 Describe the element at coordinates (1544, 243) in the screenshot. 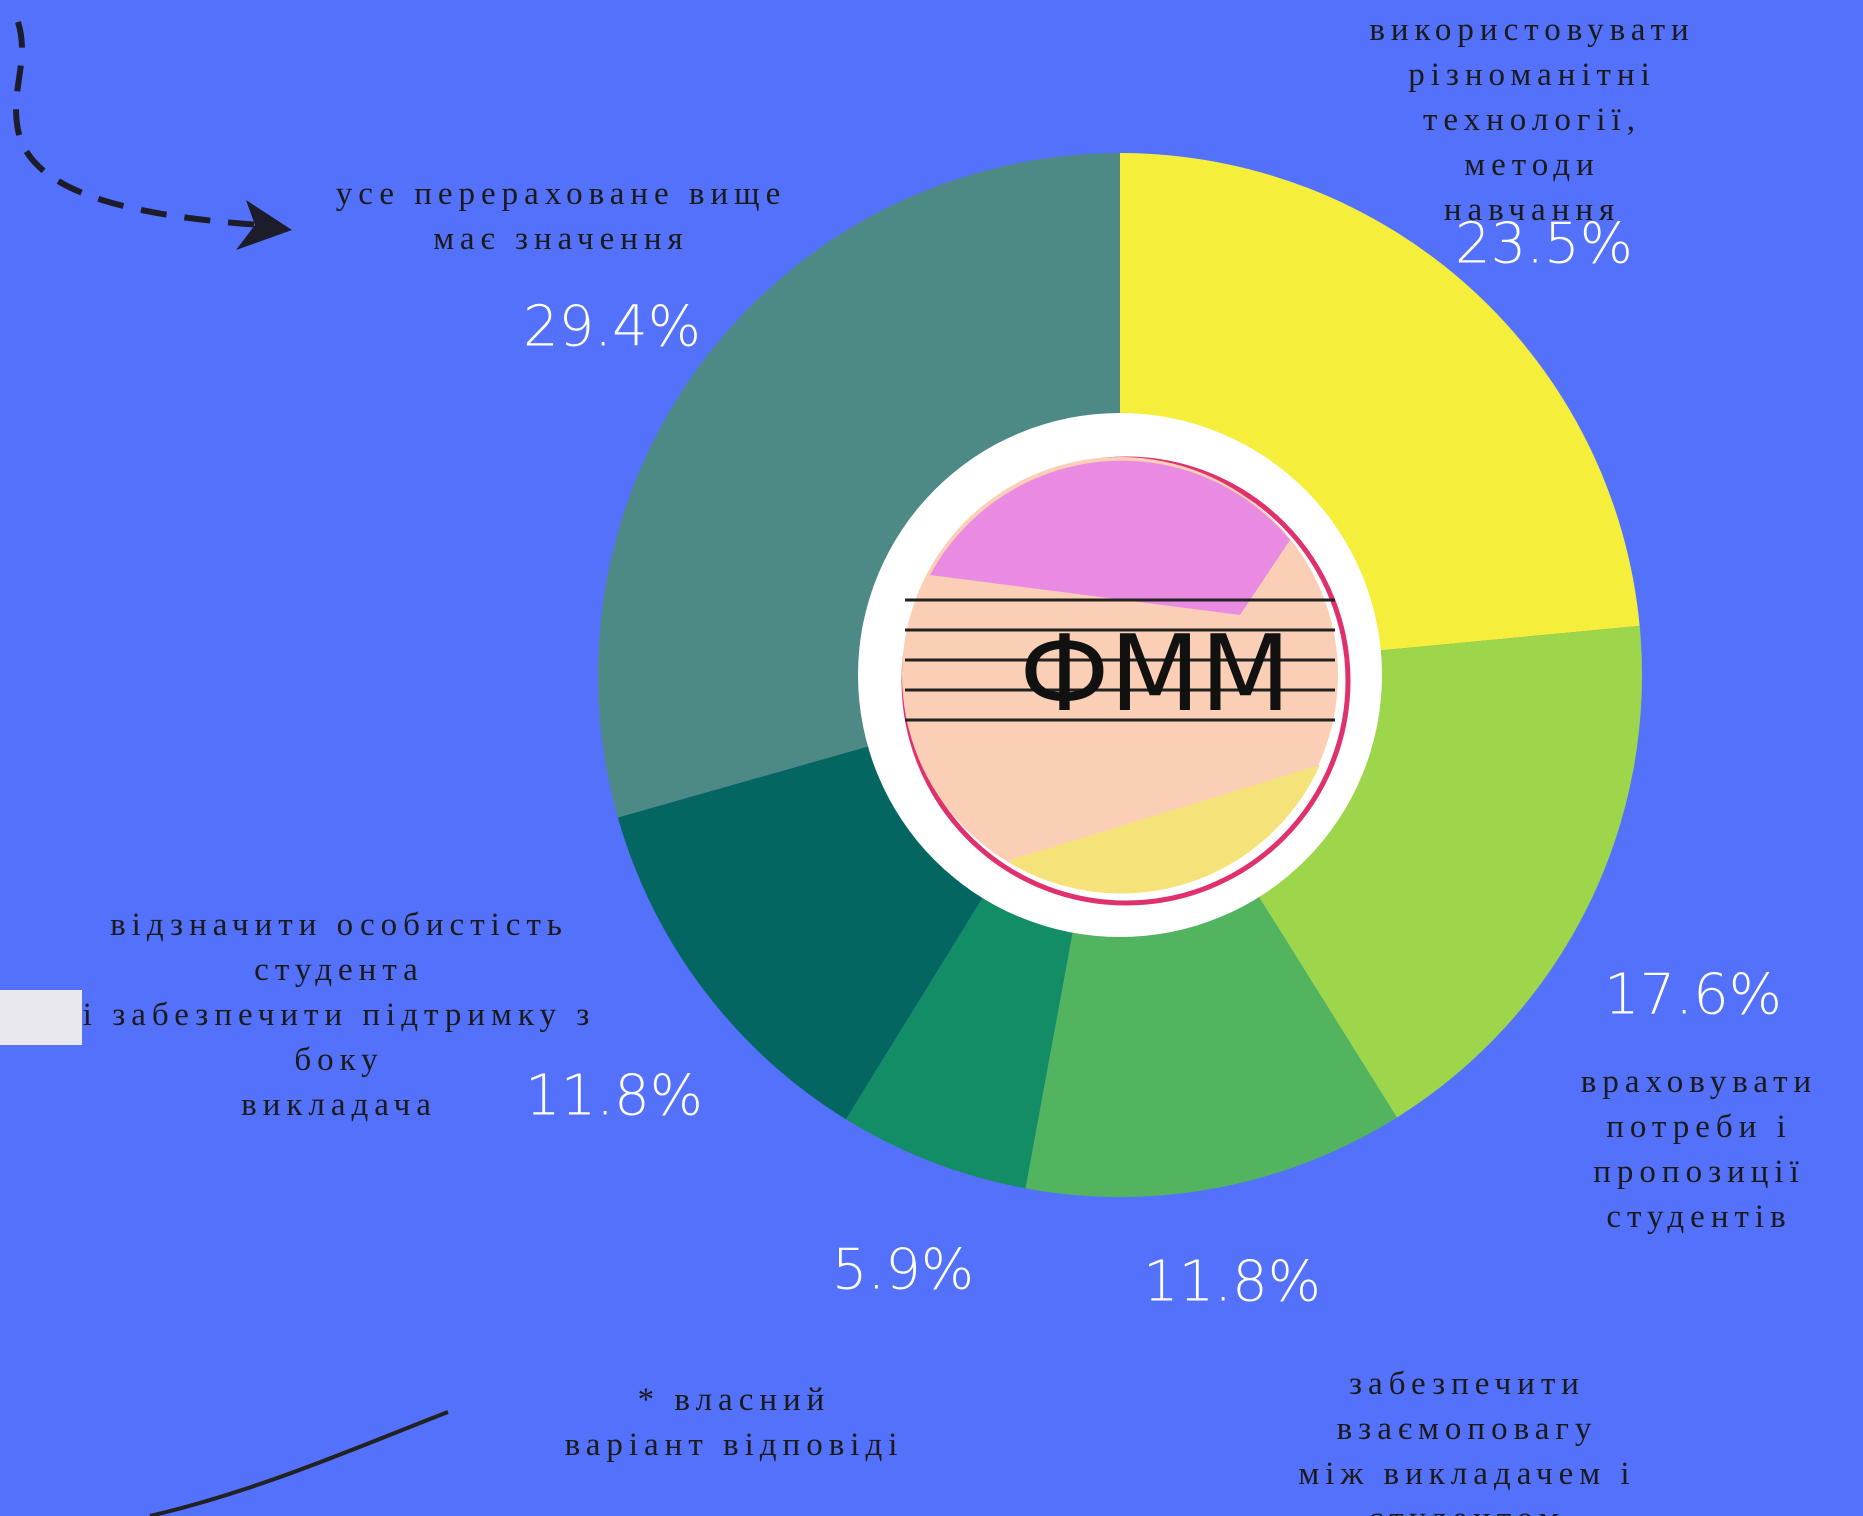

I see `value-label: 23.5%` at that location.